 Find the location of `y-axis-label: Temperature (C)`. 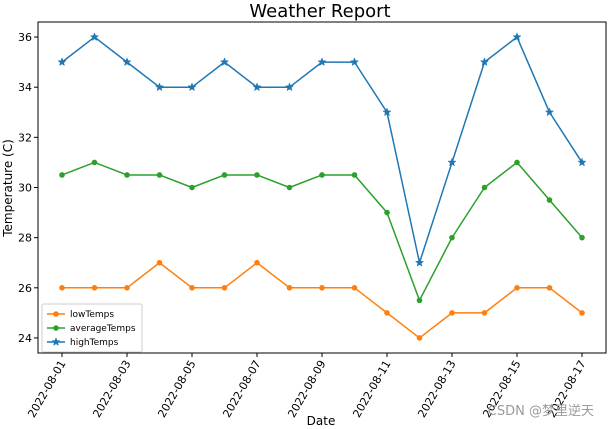

y-axis-label: Temperature (C) is located at coordinates (8, 188).